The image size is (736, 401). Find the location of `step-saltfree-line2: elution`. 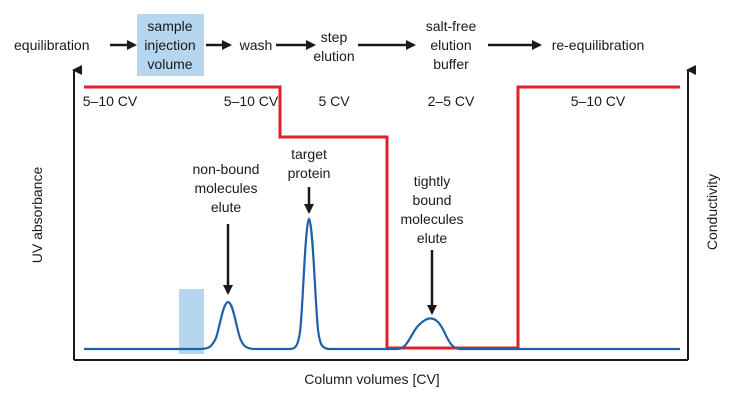

step-saltfree-line2: elution is located at coordinates (450, 45).